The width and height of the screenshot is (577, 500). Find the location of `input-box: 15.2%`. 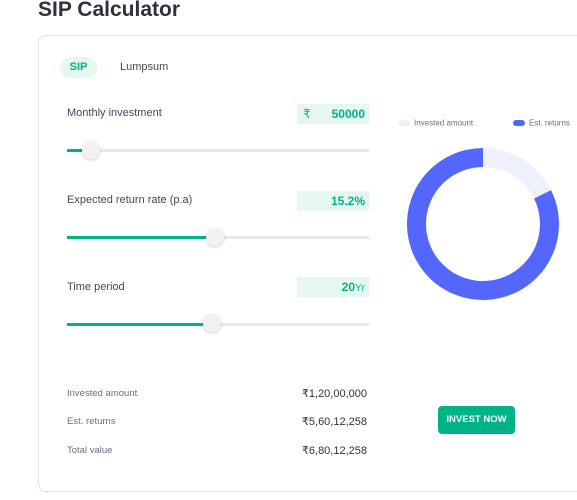

input-box: 15.2% is located at coordinates (333, 201).